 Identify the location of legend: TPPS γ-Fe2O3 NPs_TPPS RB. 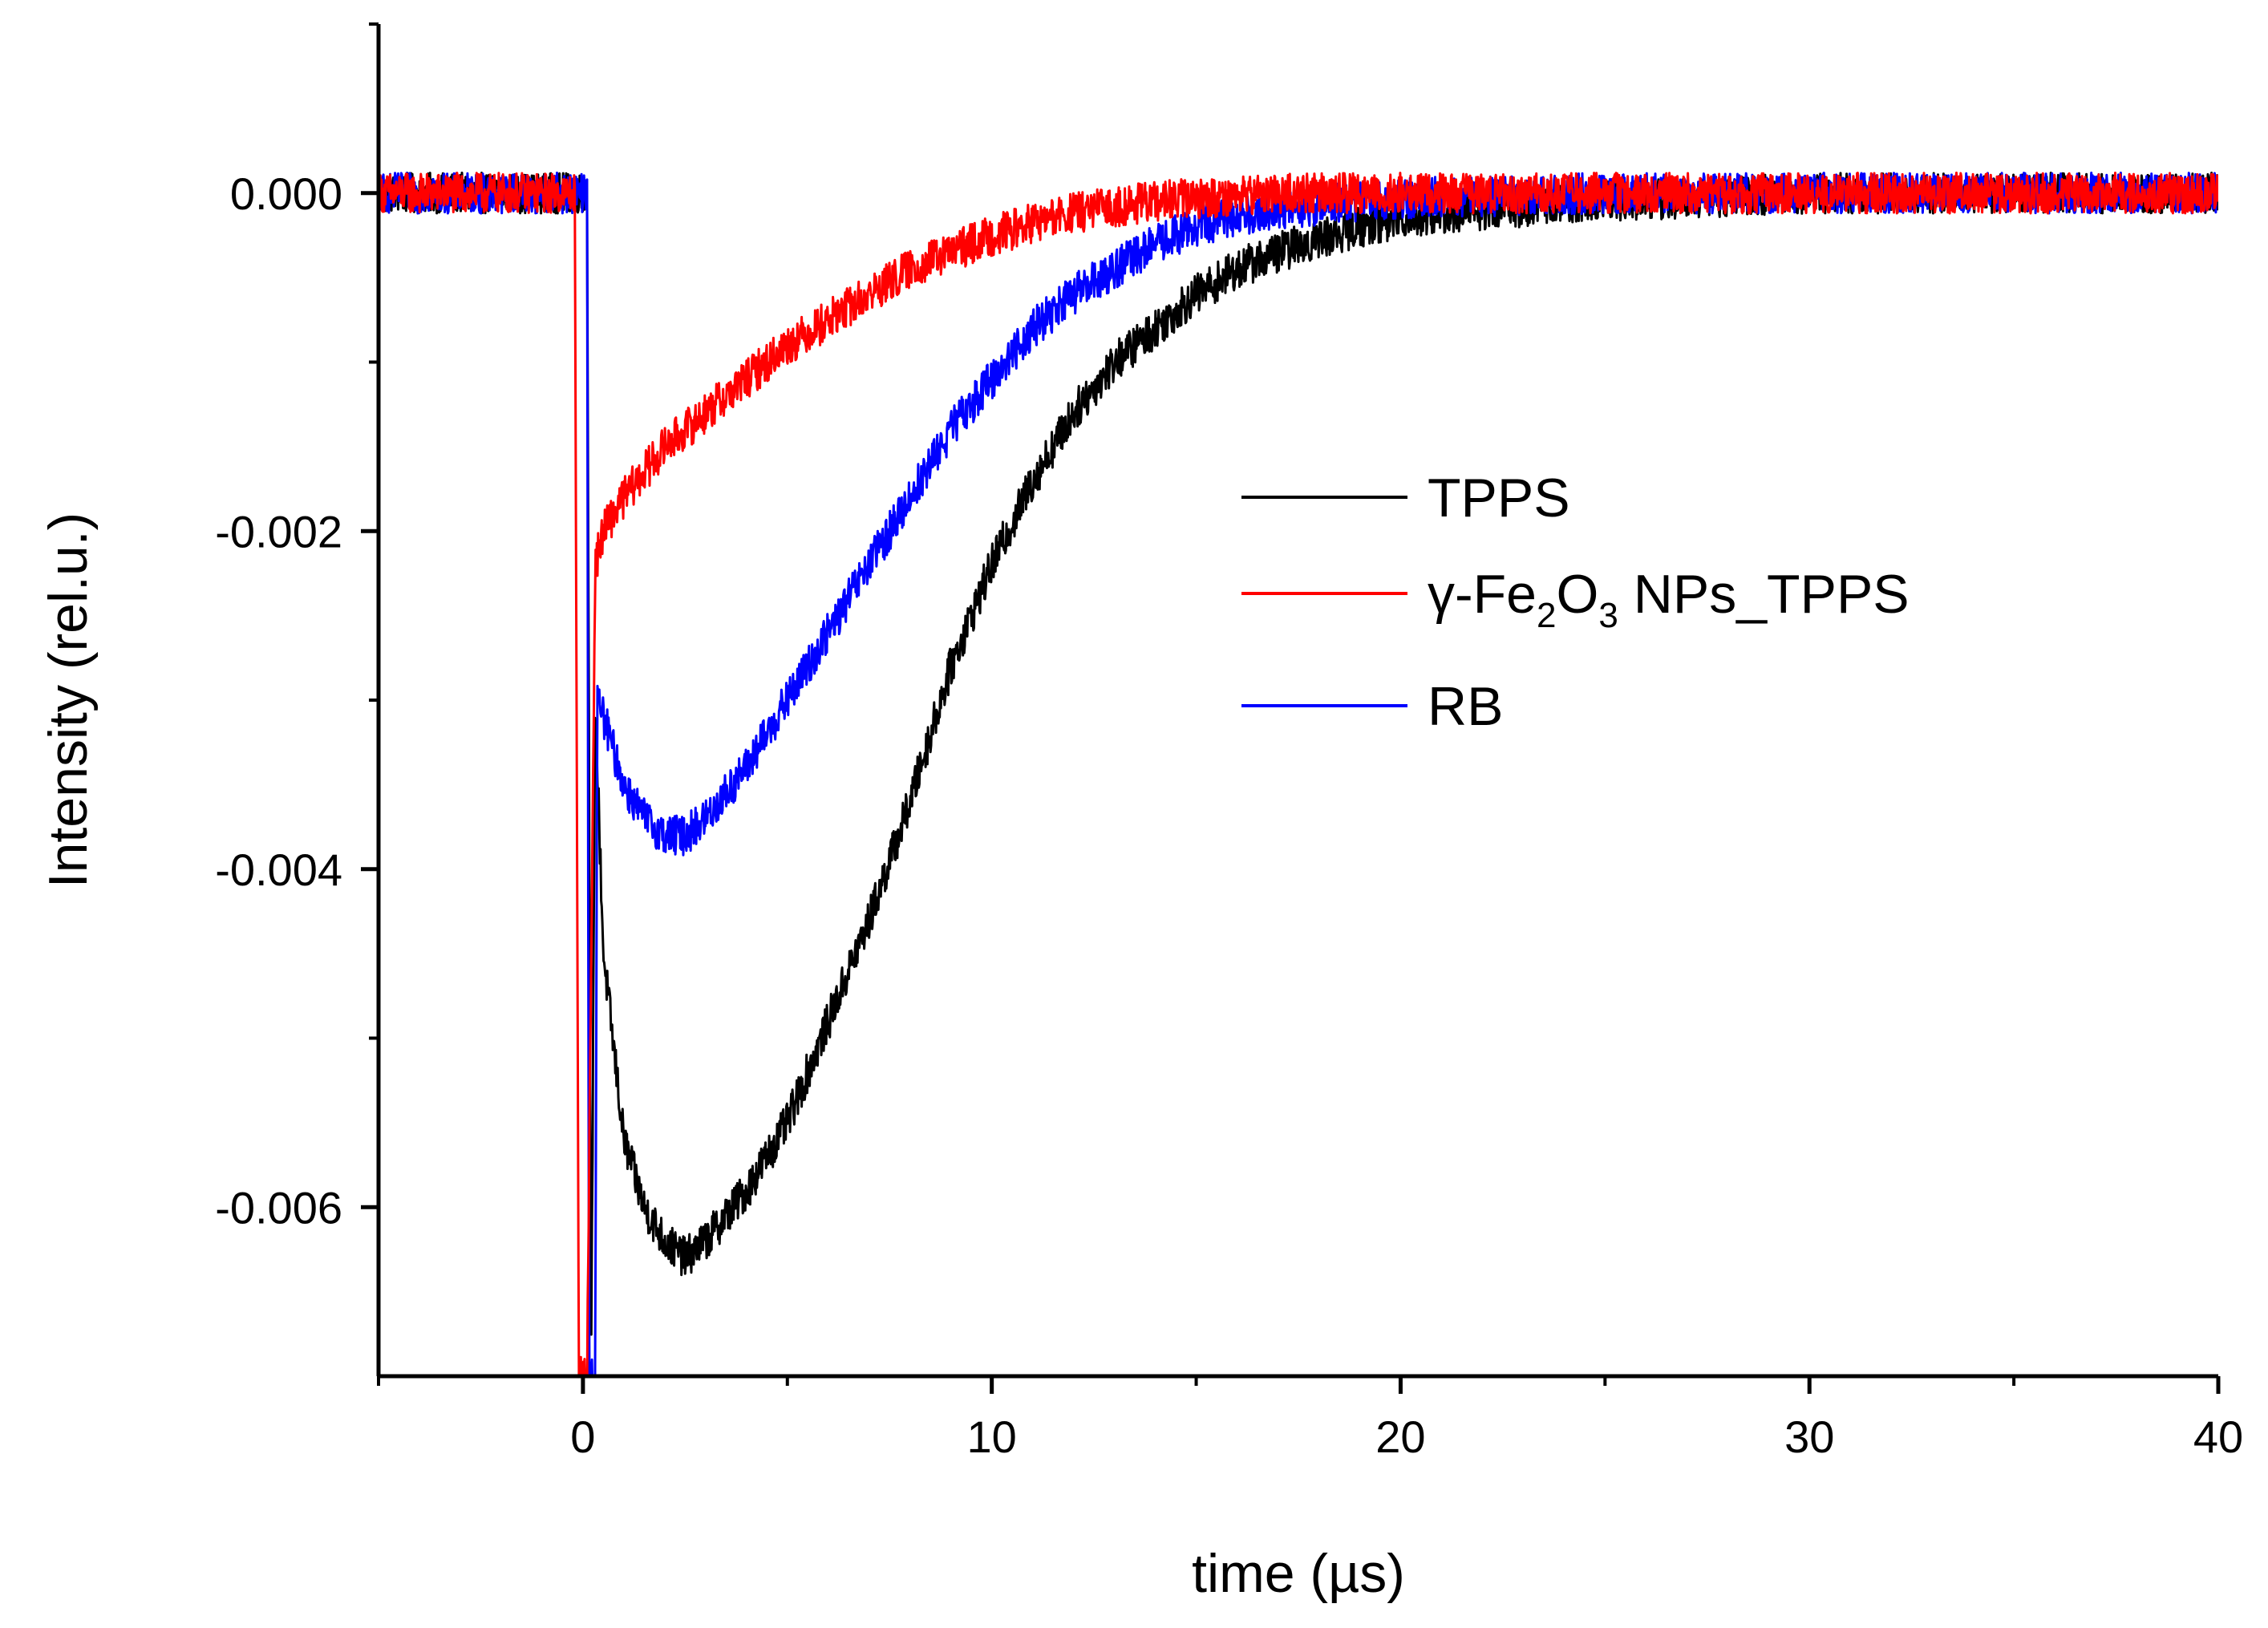
(1575, 602).